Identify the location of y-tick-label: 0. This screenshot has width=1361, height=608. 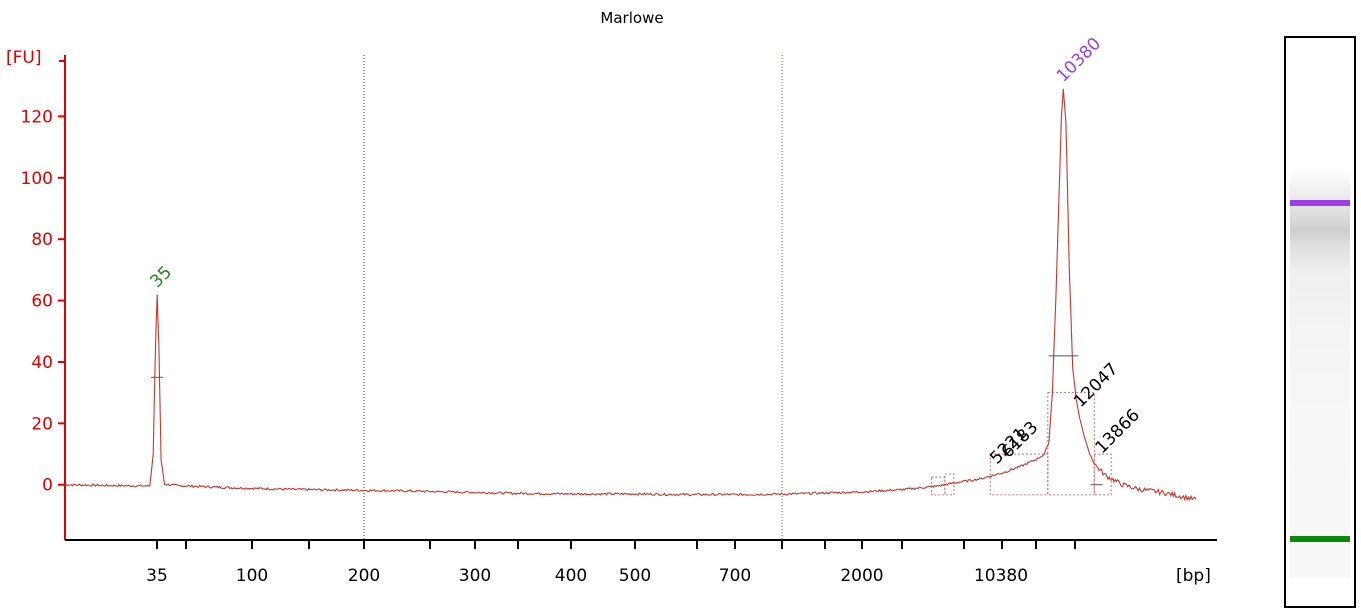
(47, 486).